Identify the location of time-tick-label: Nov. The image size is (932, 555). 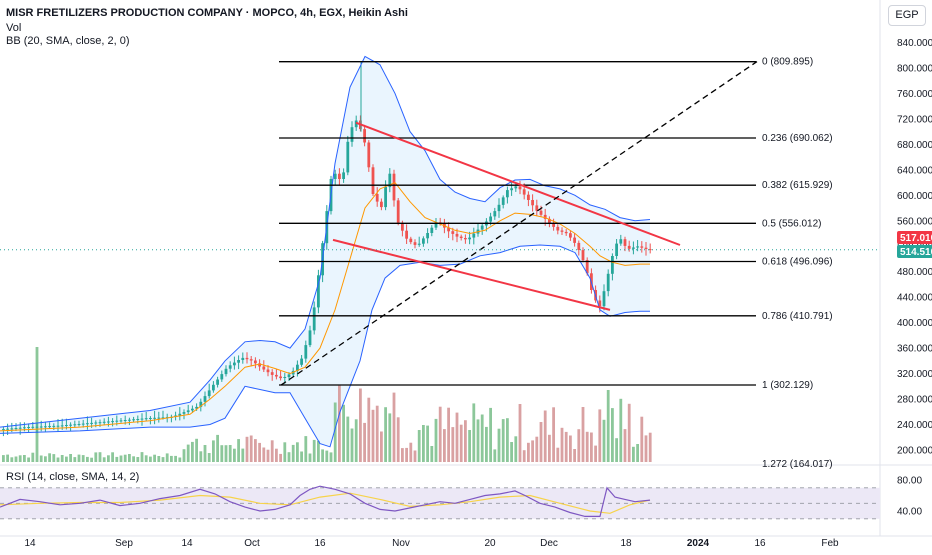
(401, 543).